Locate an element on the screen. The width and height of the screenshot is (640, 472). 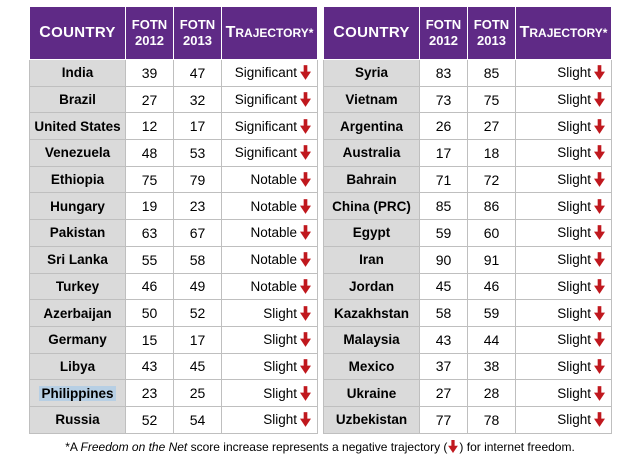
country-cell: Azerbaijan is located at coordinates (77, 313).